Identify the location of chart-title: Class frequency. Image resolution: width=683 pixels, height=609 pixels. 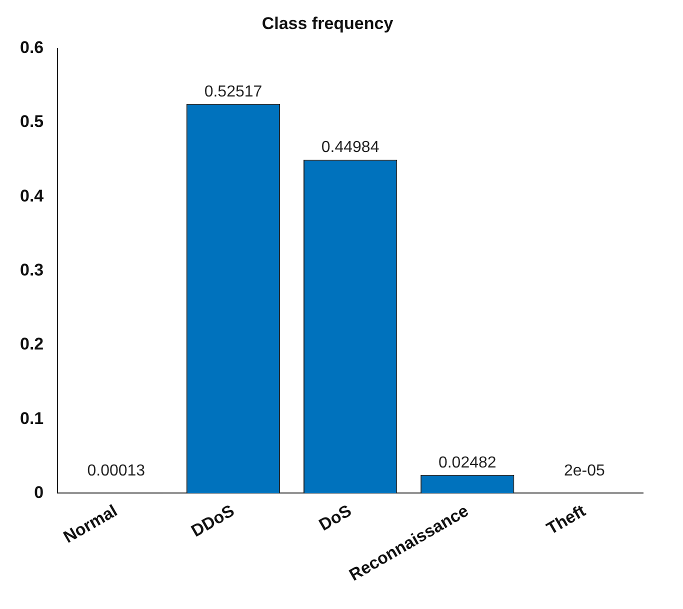
(328, 23).